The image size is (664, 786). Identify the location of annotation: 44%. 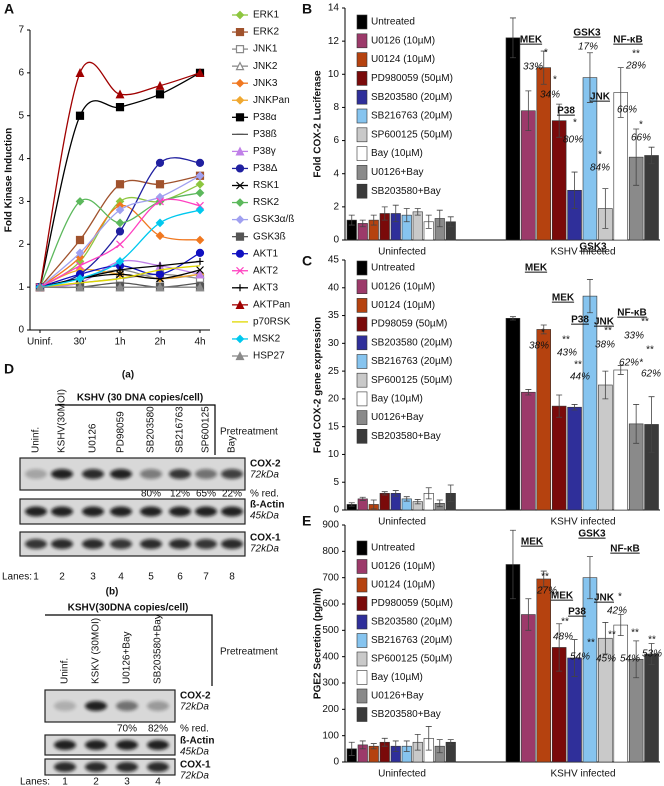
(580, 377).